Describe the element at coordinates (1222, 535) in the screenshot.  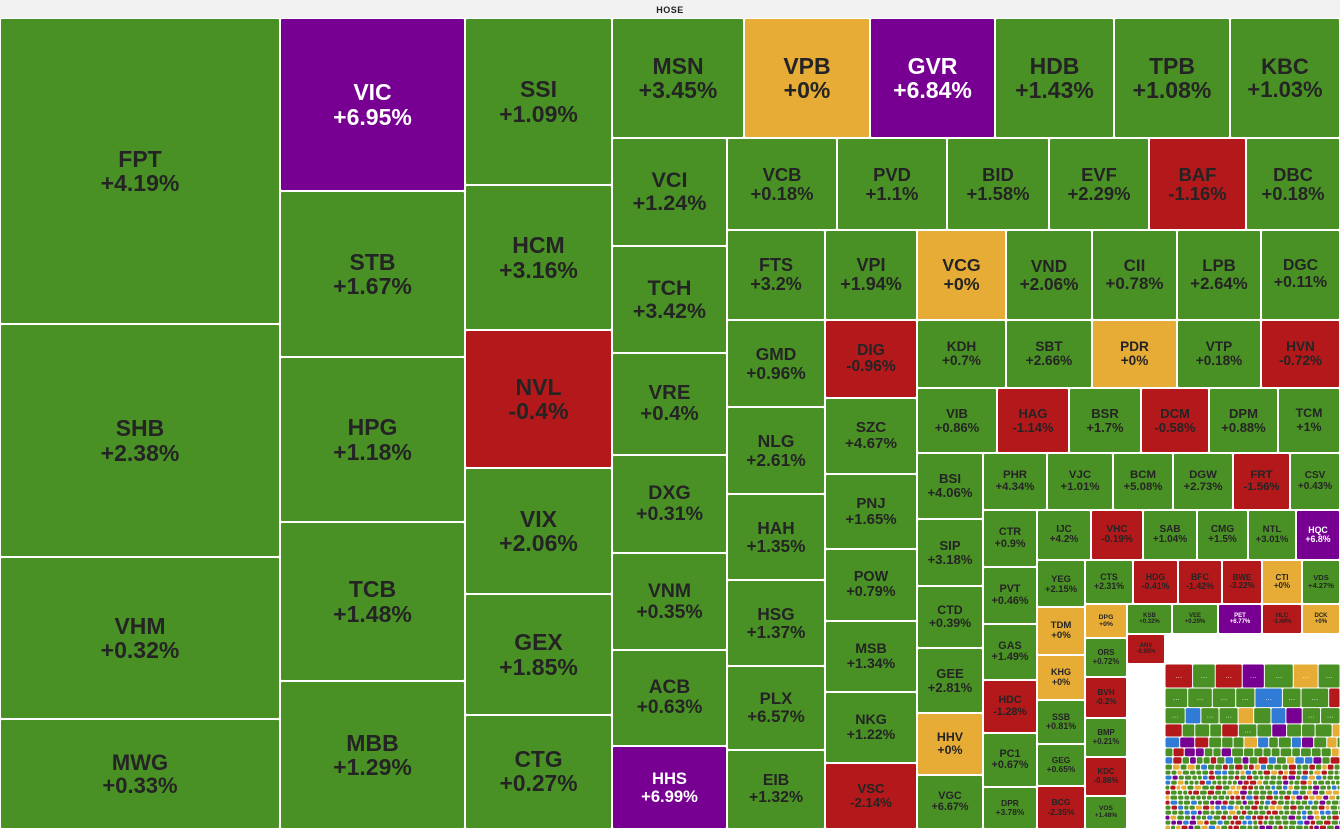
I see `tile-cmg: CMG +1.5%` at that location.